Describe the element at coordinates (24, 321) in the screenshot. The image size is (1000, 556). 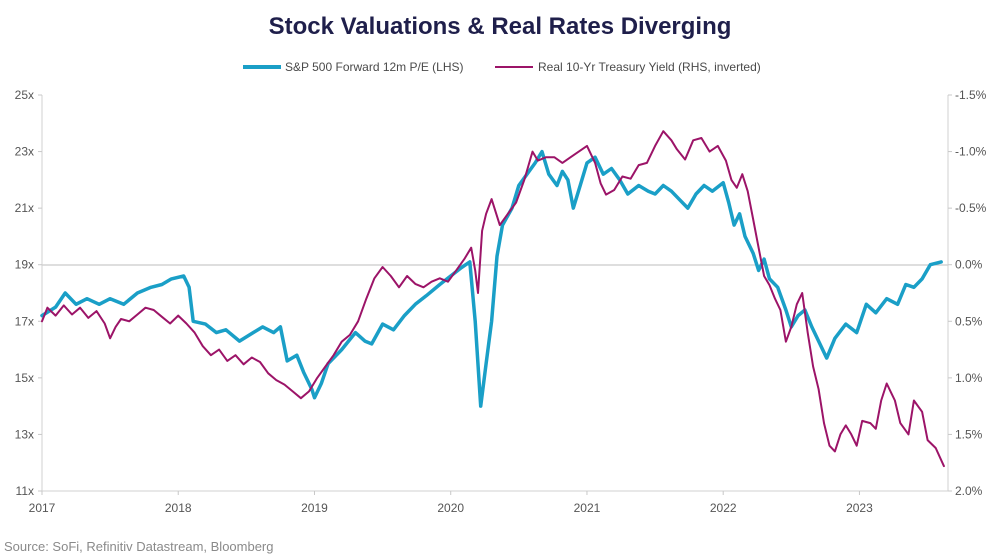
I see `left-tick-label: 17x` at that location.